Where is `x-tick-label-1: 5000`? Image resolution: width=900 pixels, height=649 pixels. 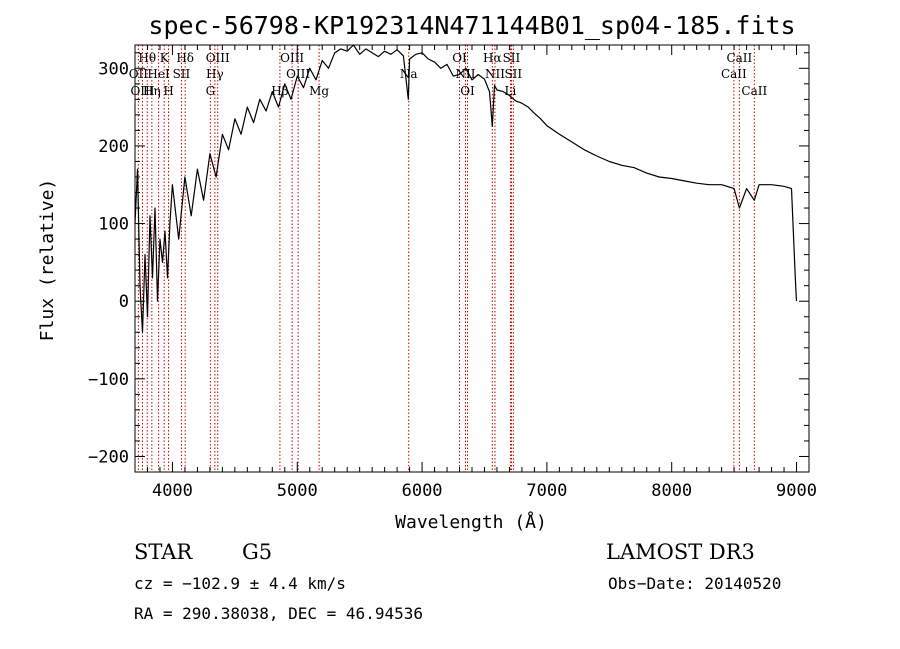 x-tick-label-1: 5000 is located at coordinates (297, 491).